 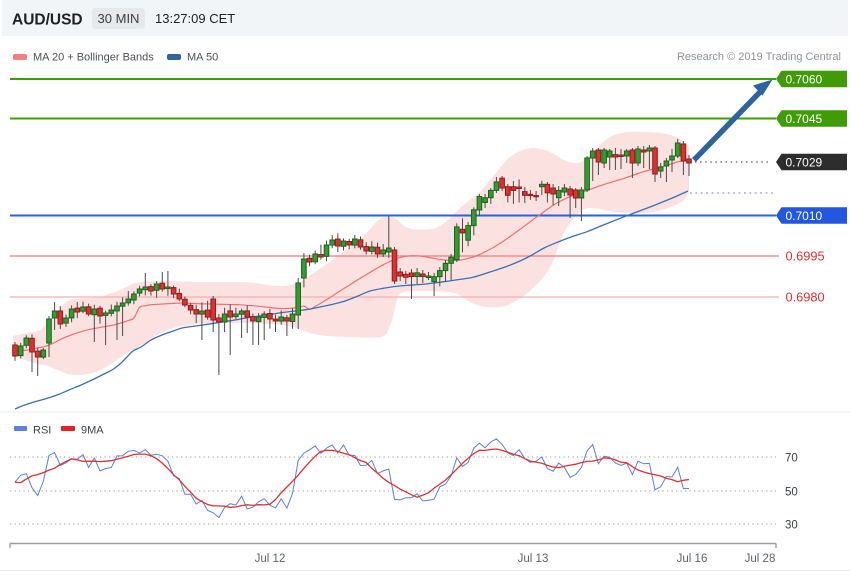 What do you see at coordinates (93, 58) in the screenshot?
I see `svg-text: MA 20 + Bollinger Bands` at bounding box center [93, 58].